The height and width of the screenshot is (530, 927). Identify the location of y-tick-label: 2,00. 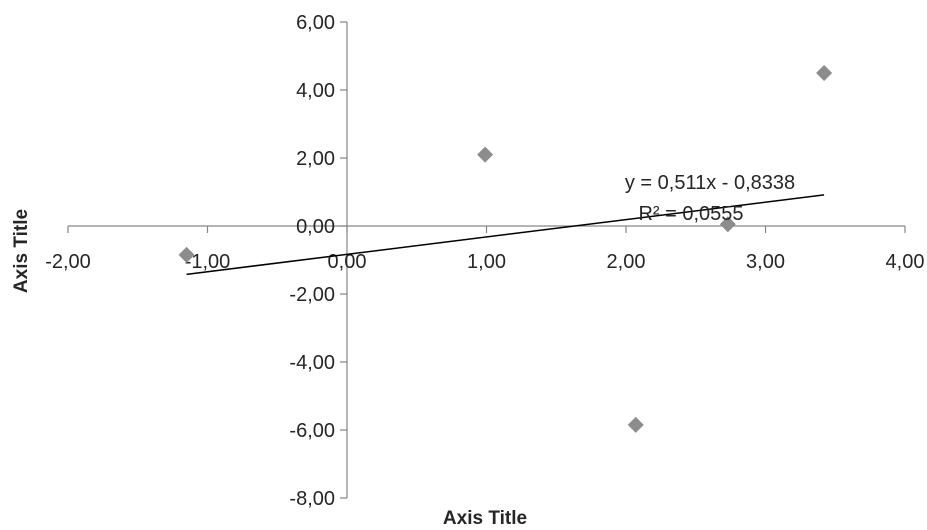
(315, 159).